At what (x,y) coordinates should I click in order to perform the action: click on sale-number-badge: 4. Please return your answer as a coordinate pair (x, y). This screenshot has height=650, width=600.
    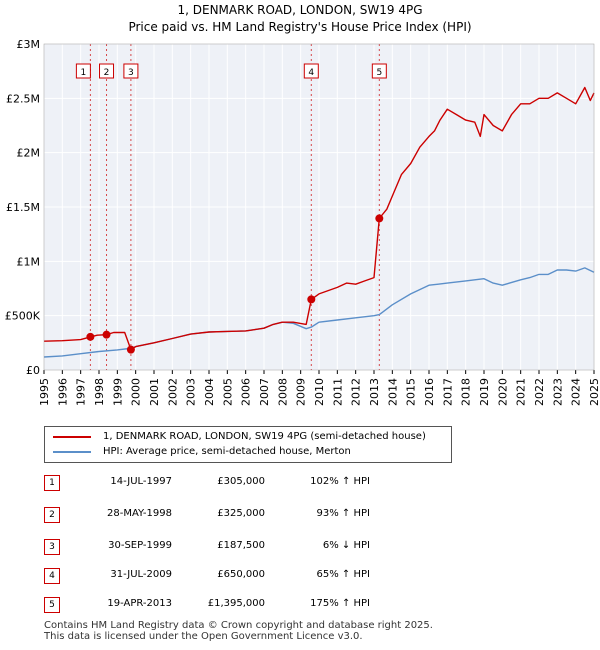
    Looking at the image, I should click on (52, 576).